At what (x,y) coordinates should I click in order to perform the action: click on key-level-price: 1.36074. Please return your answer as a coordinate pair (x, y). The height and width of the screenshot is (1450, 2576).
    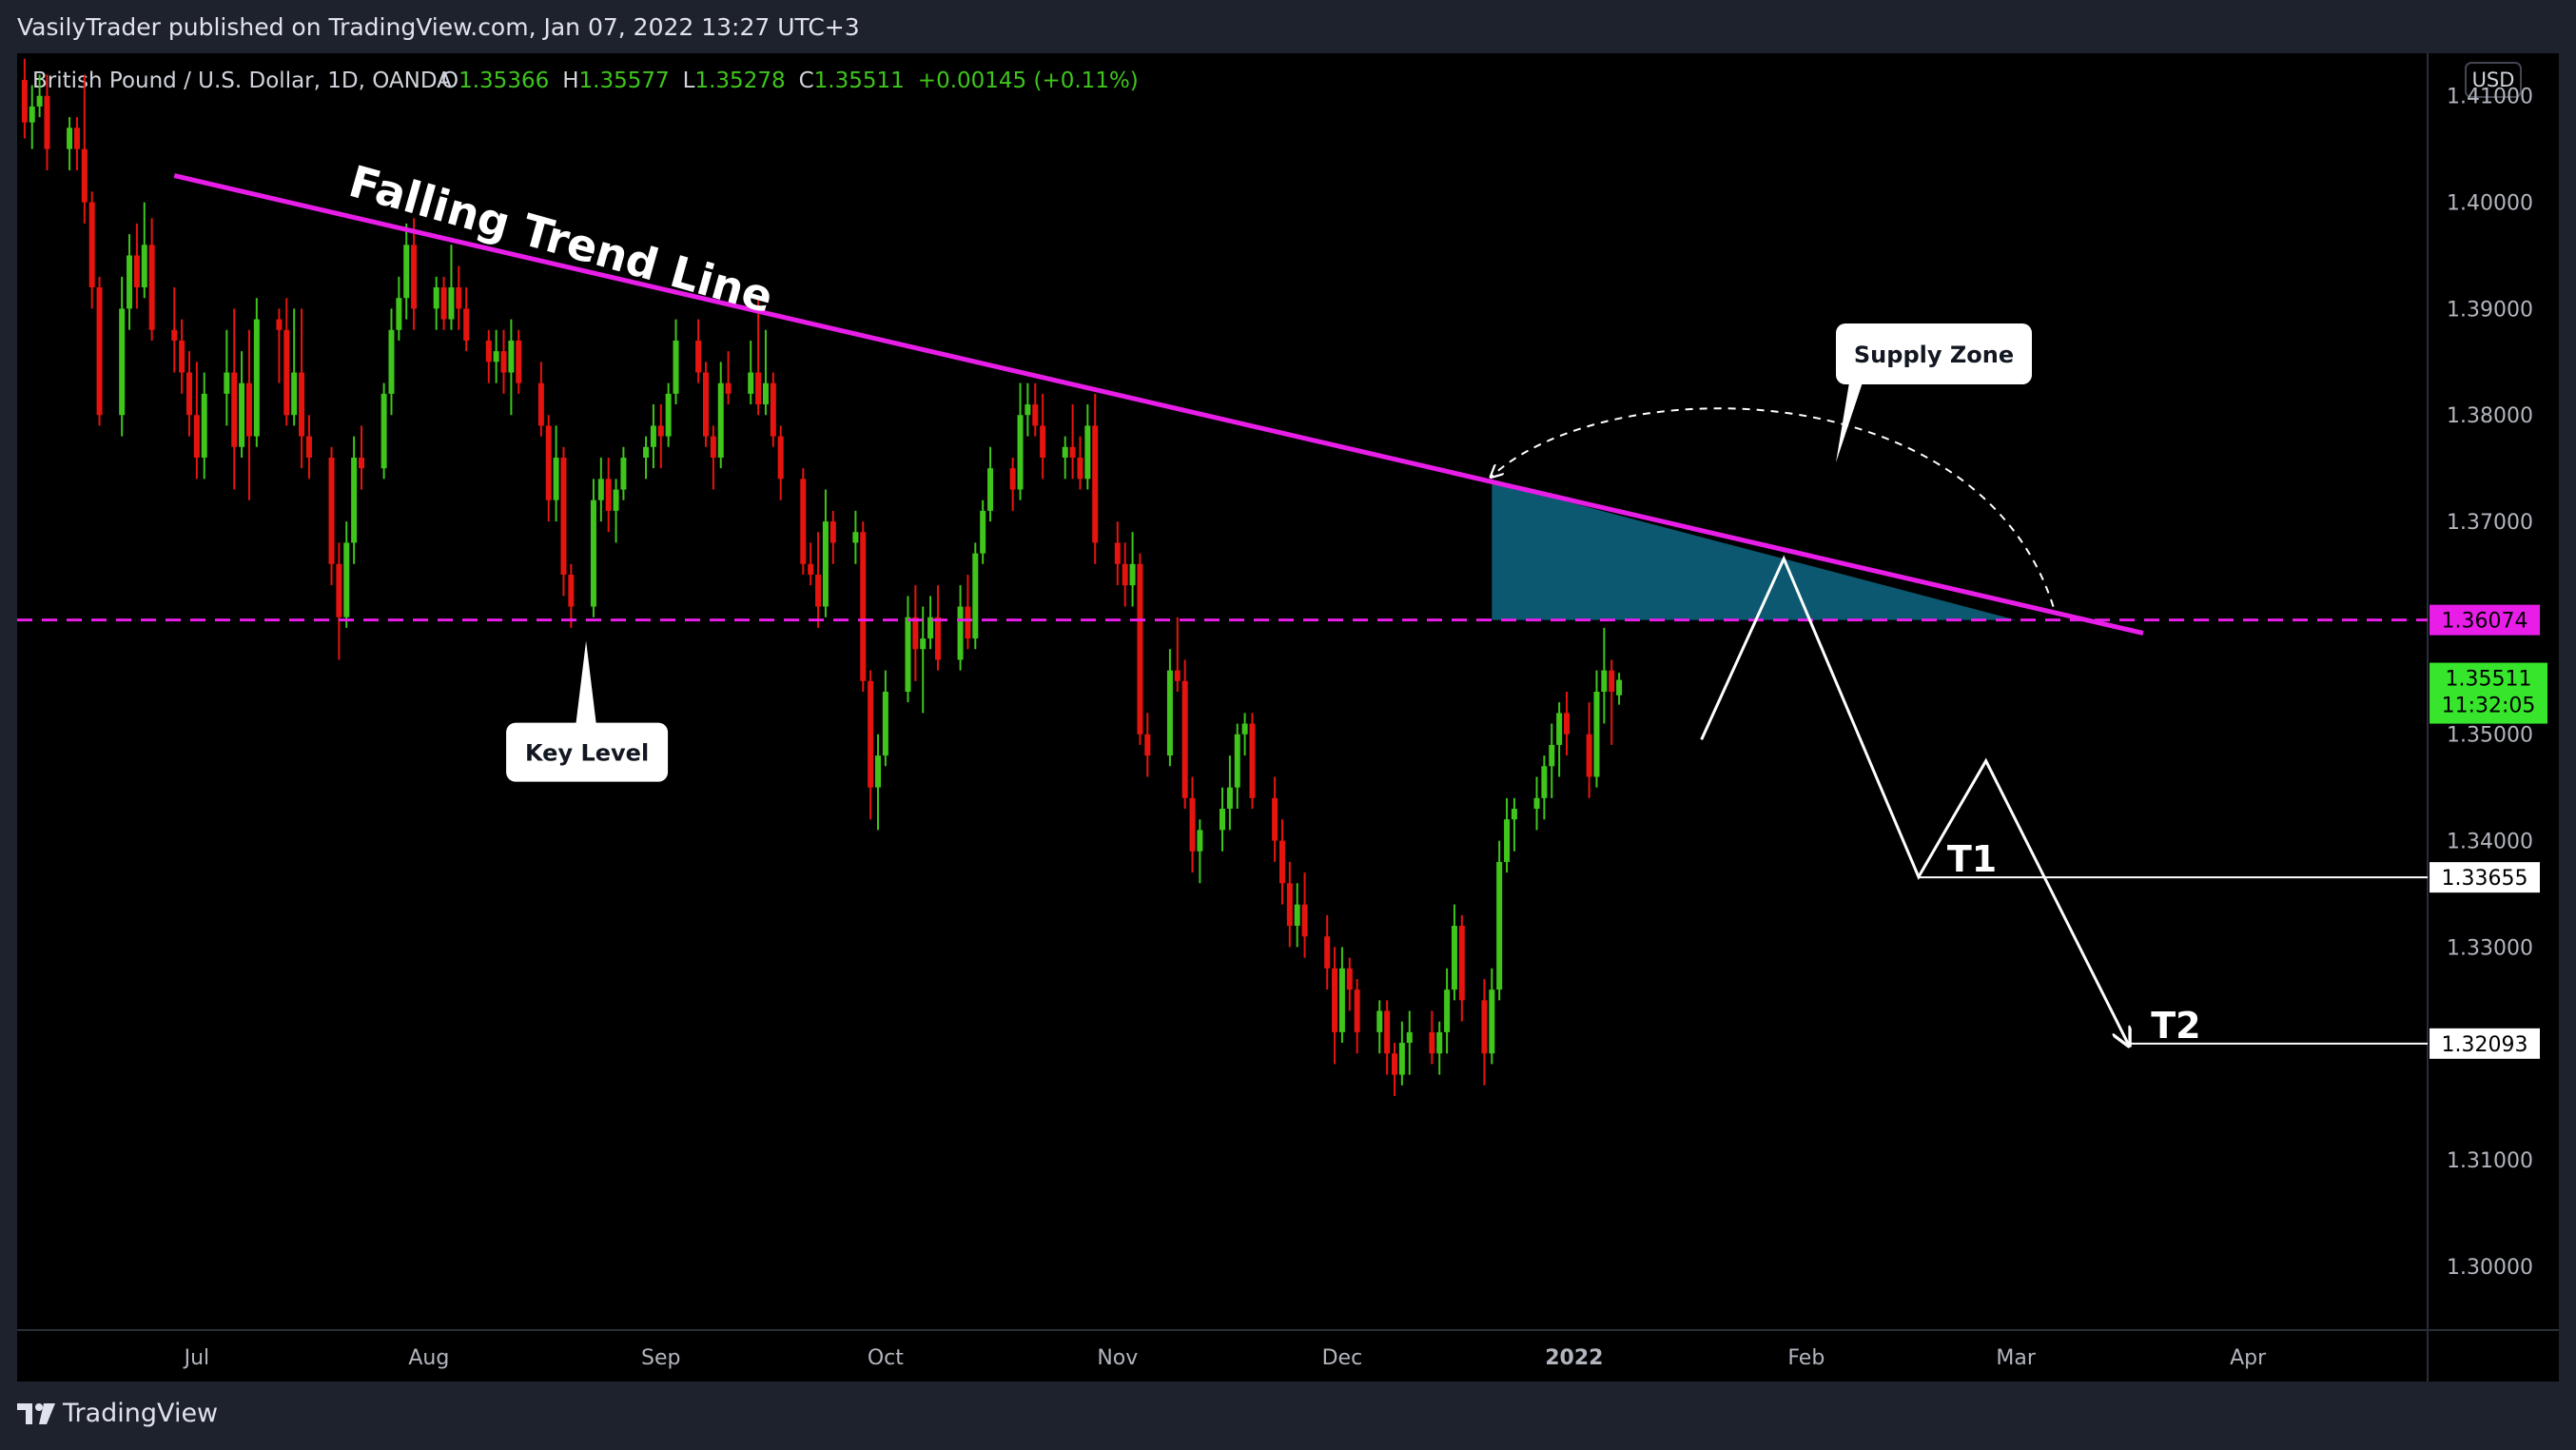
    Looking at the image, I should click on (2485, 622).